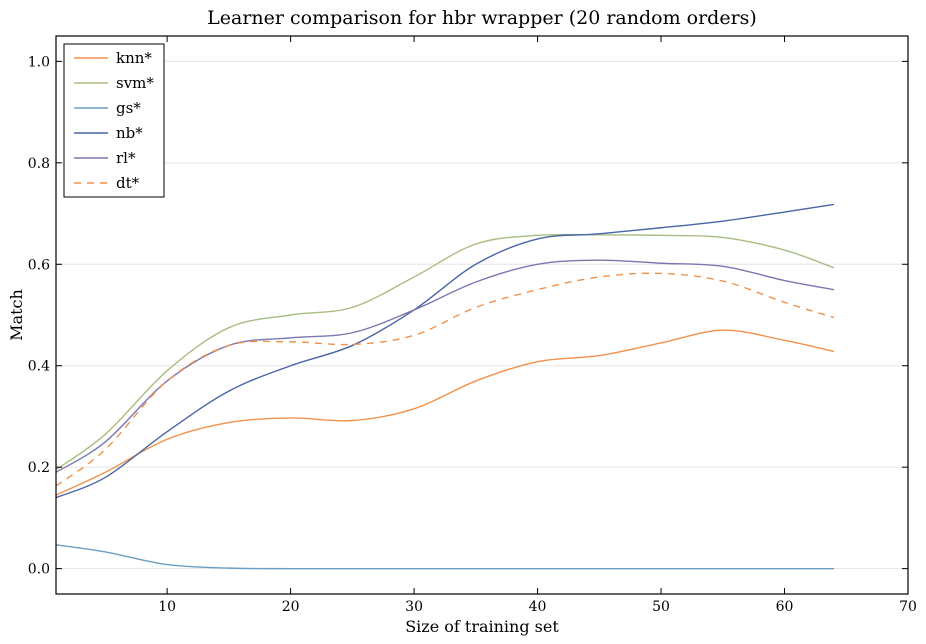  I want to click on x-tick-label: 70, so click(908, 607).